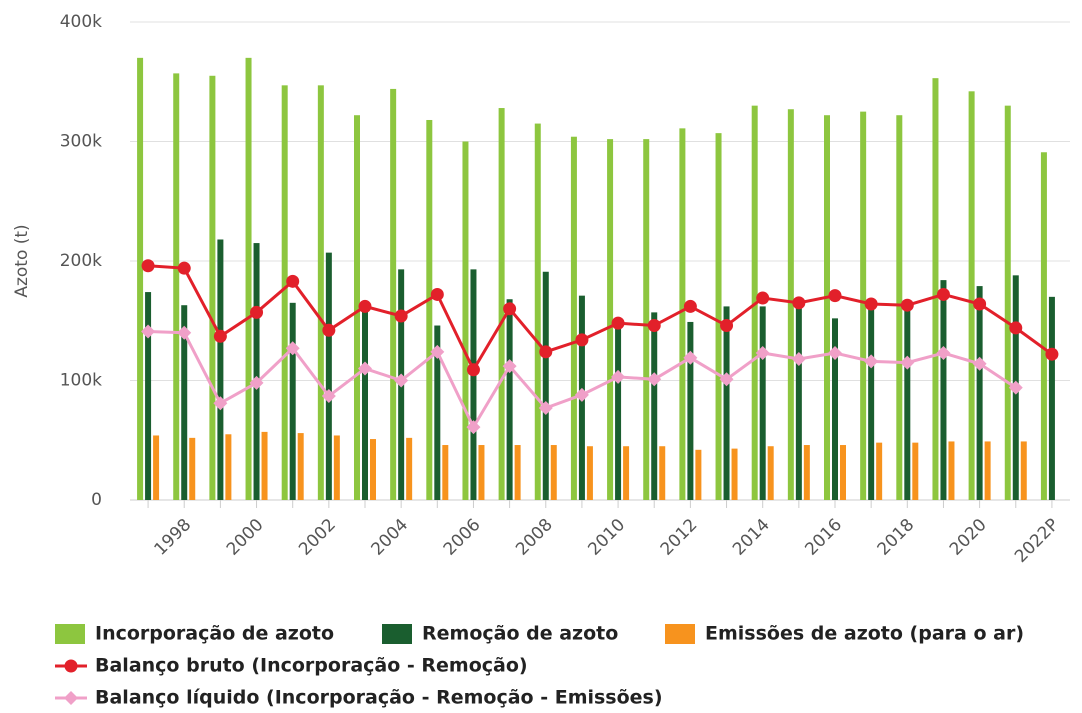 The width and height of the screenshot is (1082, 713). I want to click on legend-label: Balanço bruto (Incorporação - Remoção), so click(311, 666).